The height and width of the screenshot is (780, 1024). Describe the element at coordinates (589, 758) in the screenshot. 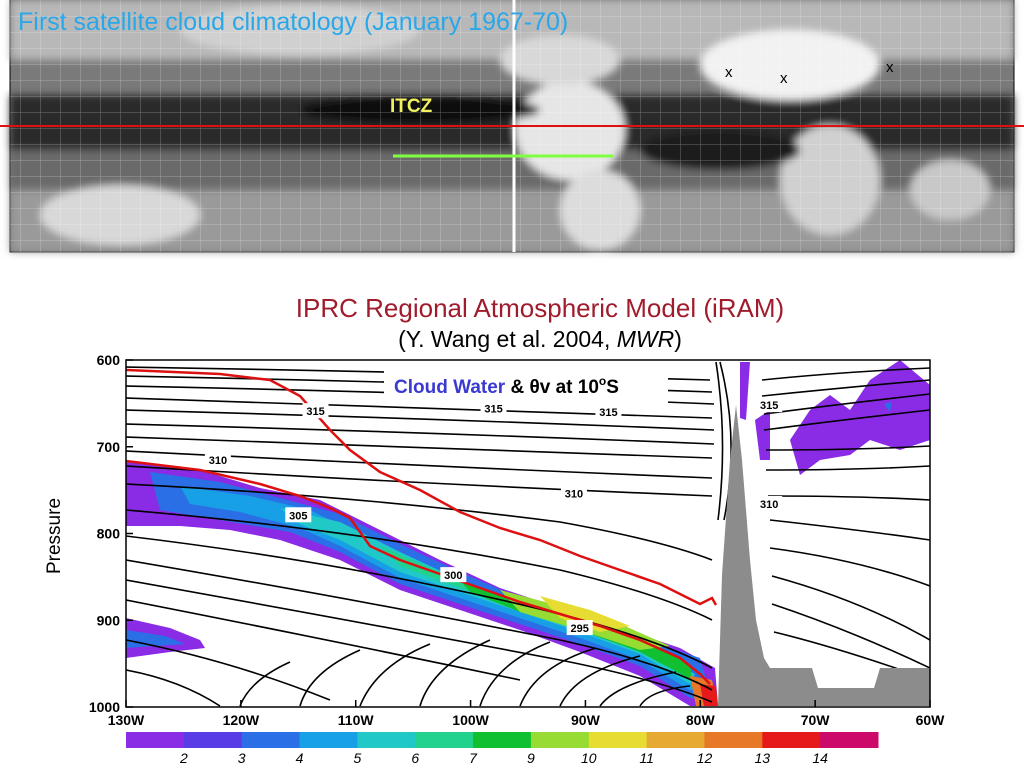

I see `colorbar-label: 10` at that location.